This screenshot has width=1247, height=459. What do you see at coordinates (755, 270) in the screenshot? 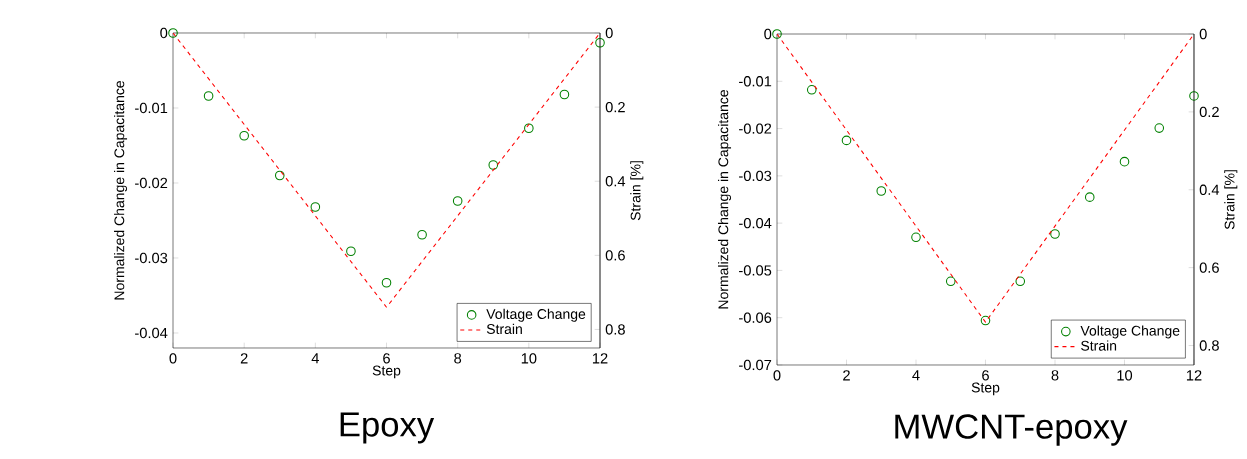
I see `y-tick-label: -0.05` at bounding box center [755, 270].